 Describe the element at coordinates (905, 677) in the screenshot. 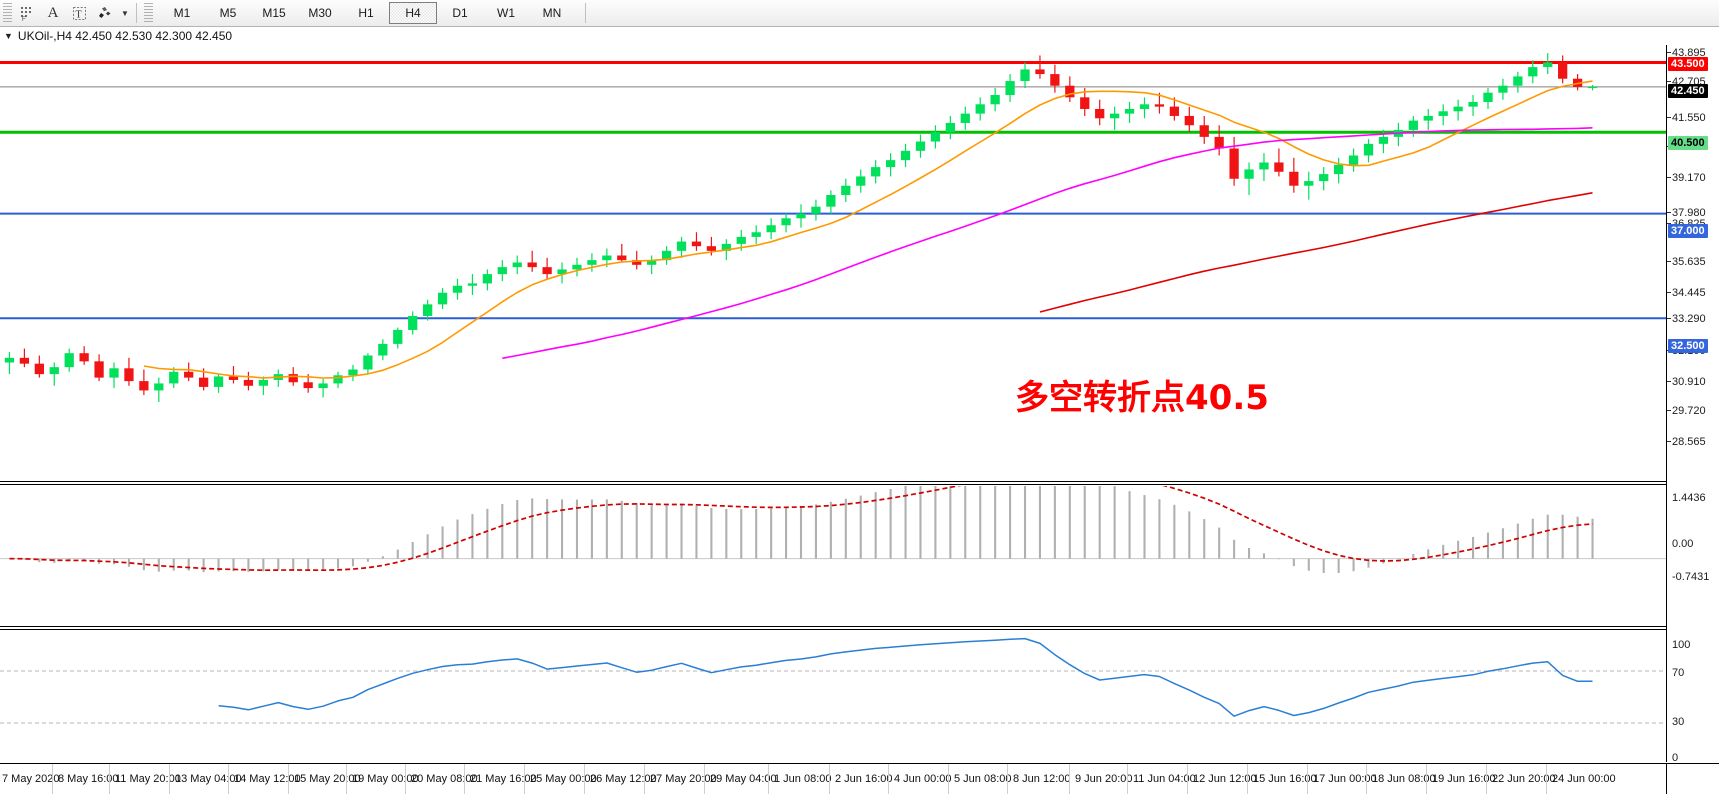

I see `rsi-line` at that location.